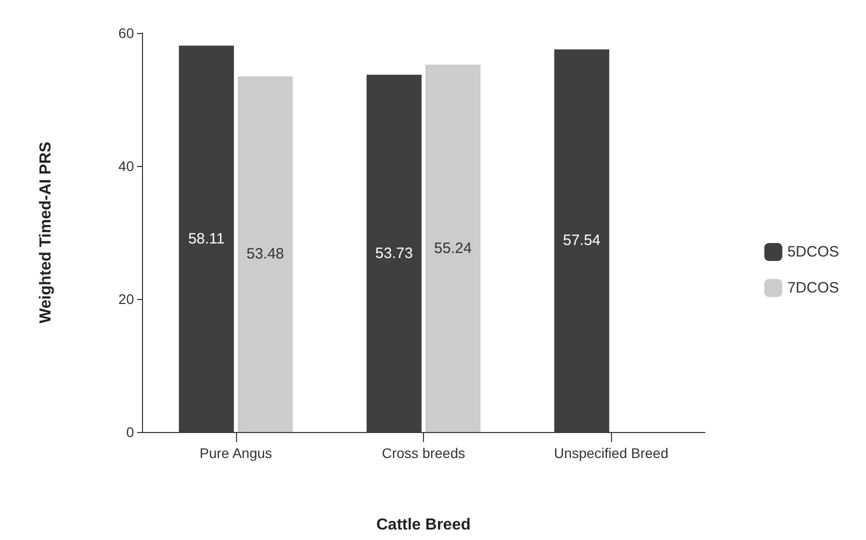 This screenshot has height=540, width=866. Describe the element at coordinates (611, 453) in the screenshot. I see `x-tick-label: Unspecified Breed` at that location.